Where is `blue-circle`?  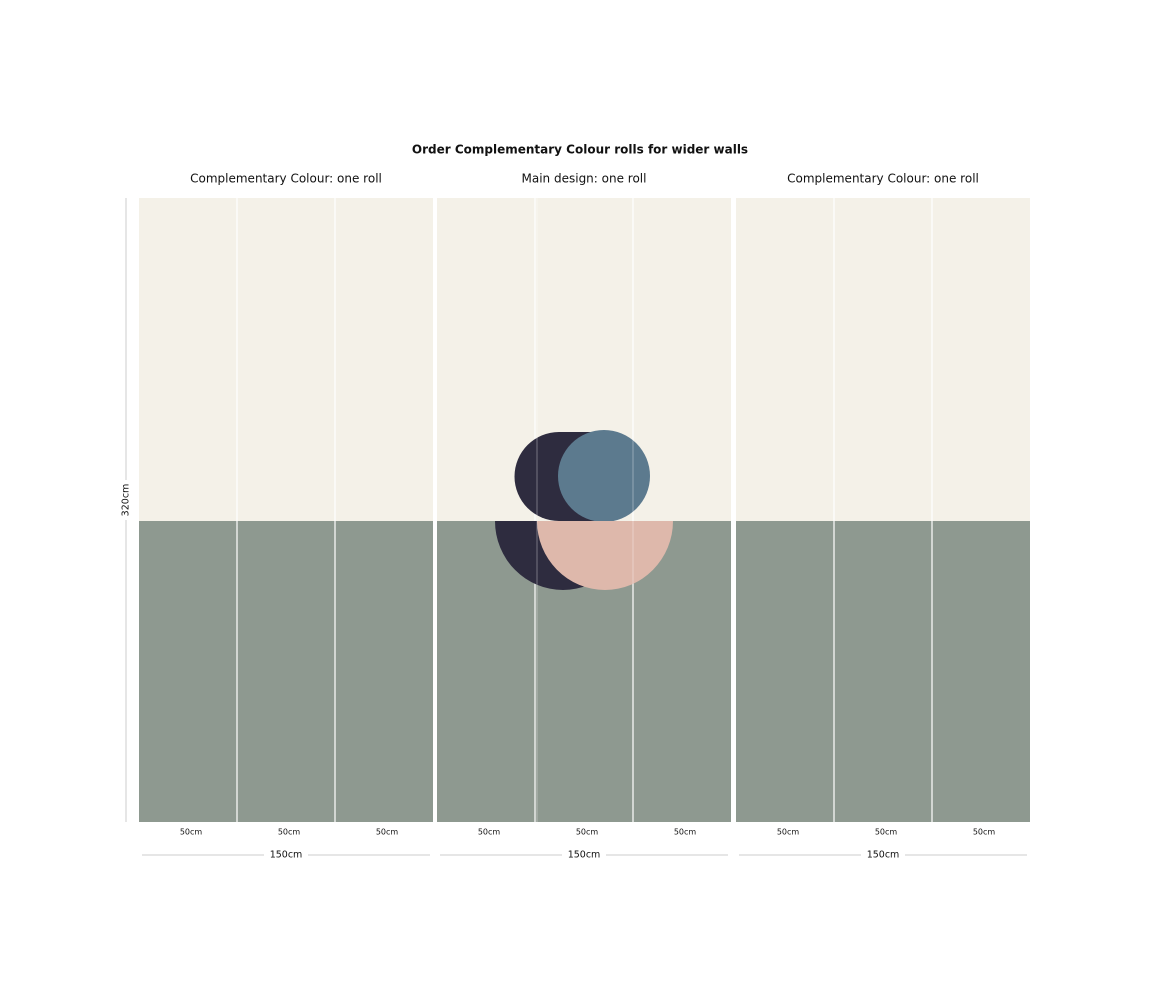
blue-circle is located at coordinates (604, 476).